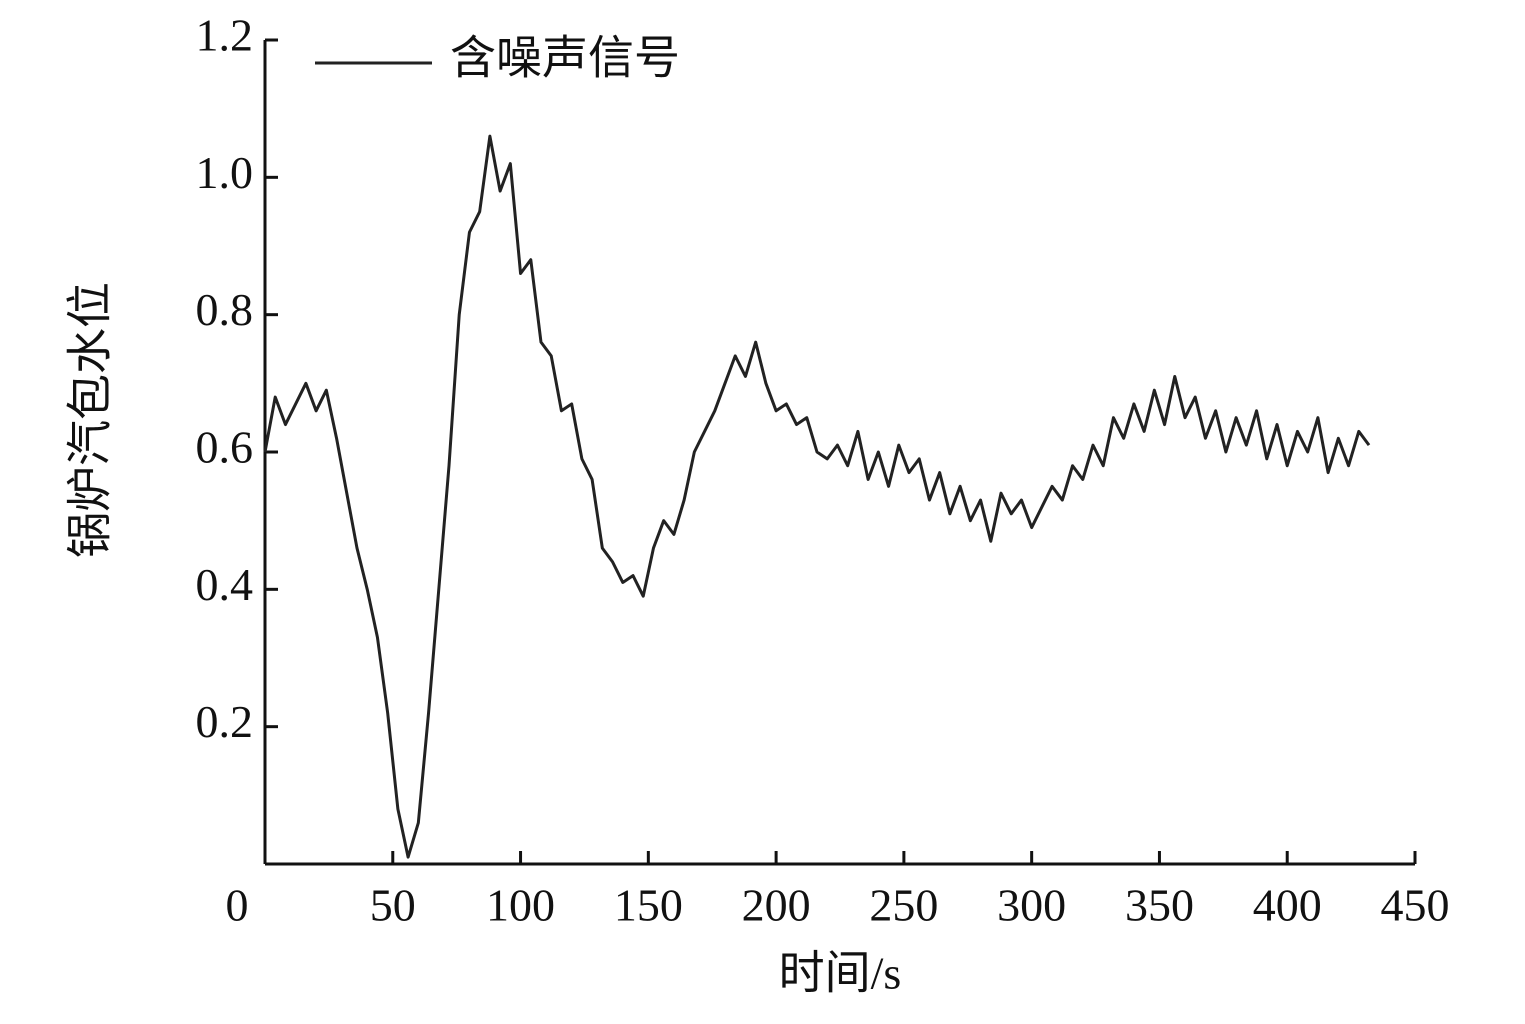  I want to click on x-tick-label: 250, so click(903, 905).